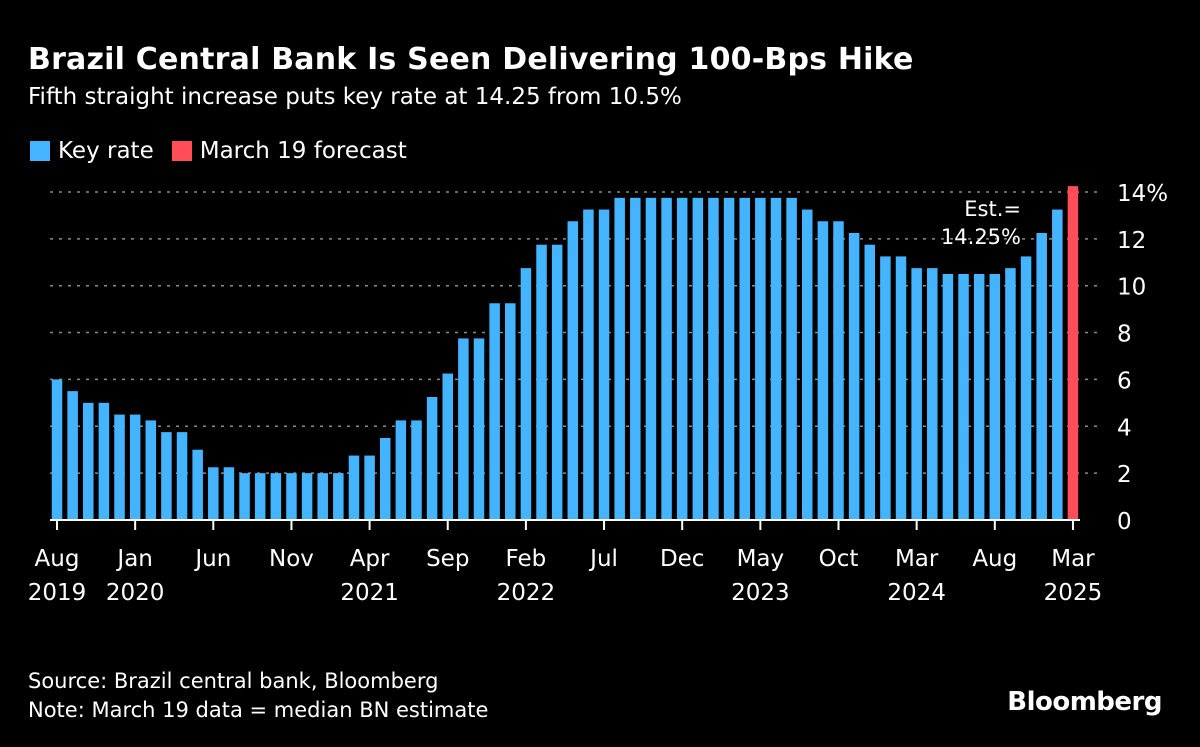 The image size is (1200, 747). I want to click on y-tick-label: 4, so click(1124, 428).